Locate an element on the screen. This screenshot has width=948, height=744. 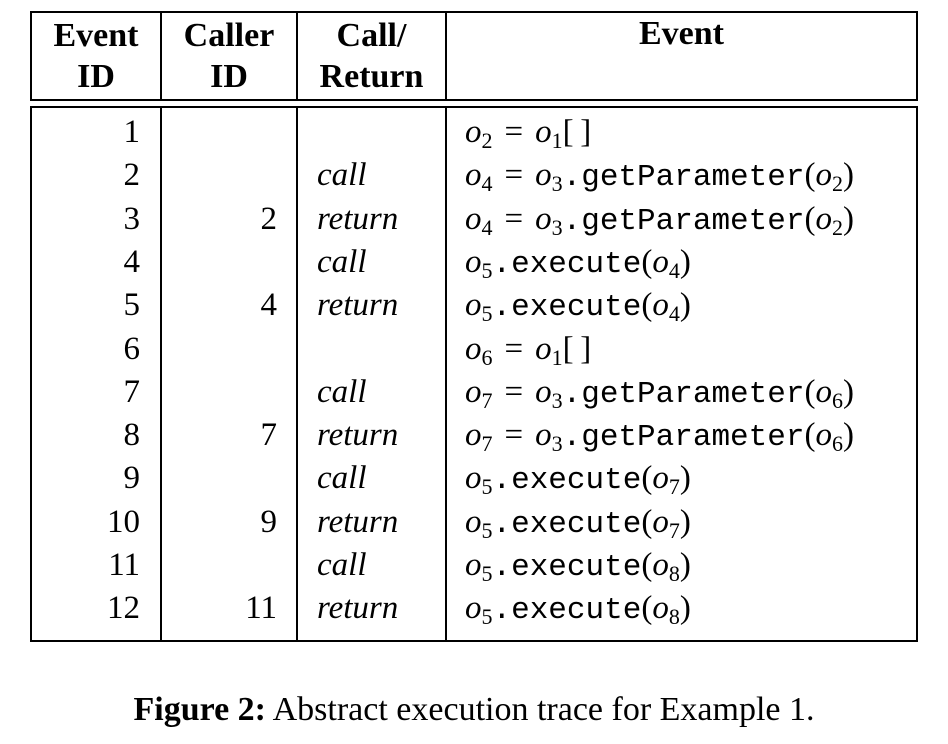
caller-id-cell: 2 is located at coordinates (269, 218).